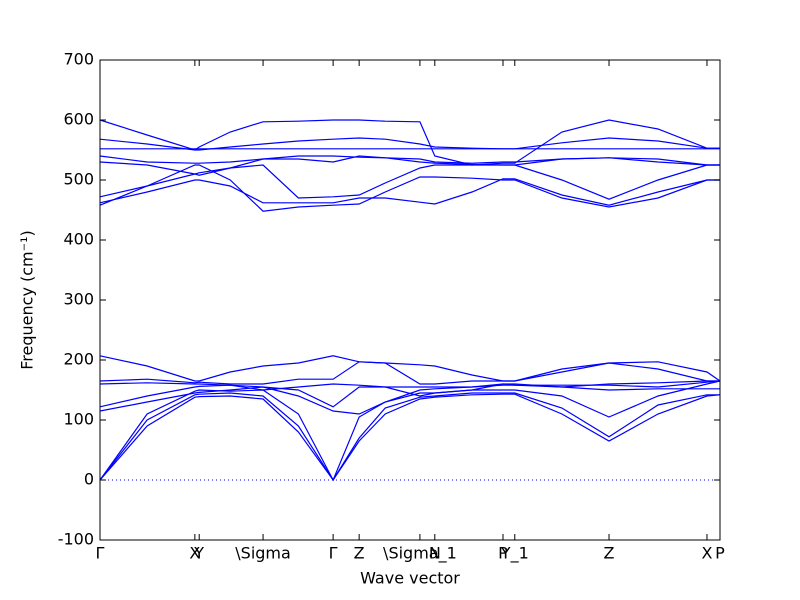  What do you see at coordinates (78, 359) in the screenshot?
I see `y-tick-label: 200` at bounding box center [78, 359].